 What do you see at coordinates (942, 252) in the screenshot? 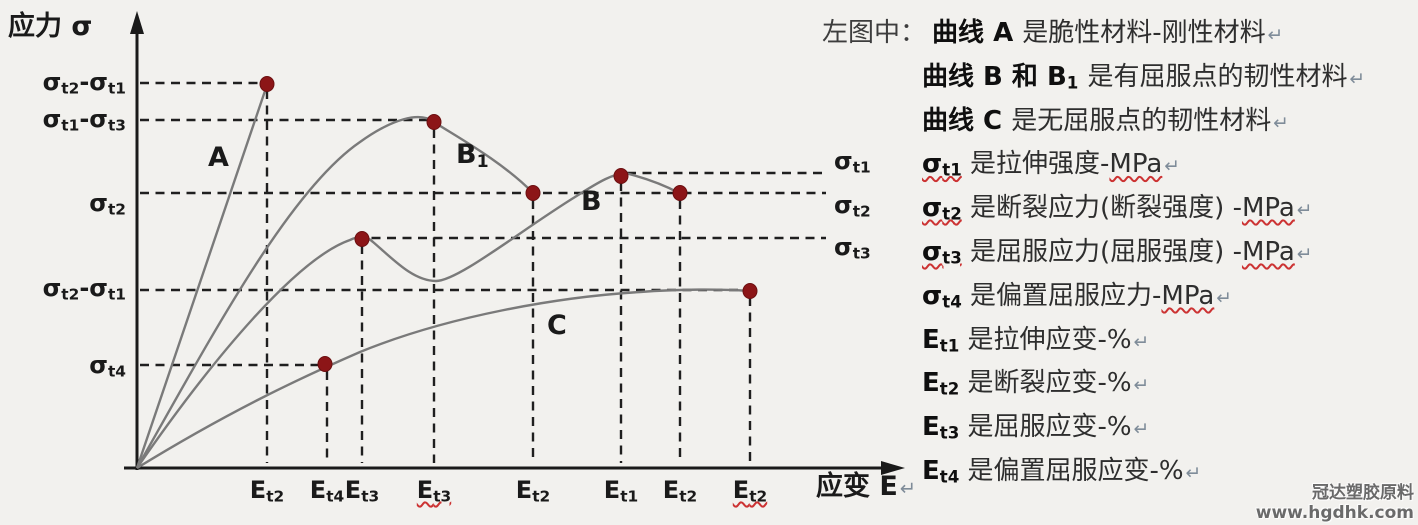
I see `legend-text: σt3` at bounding box center [942, 252].